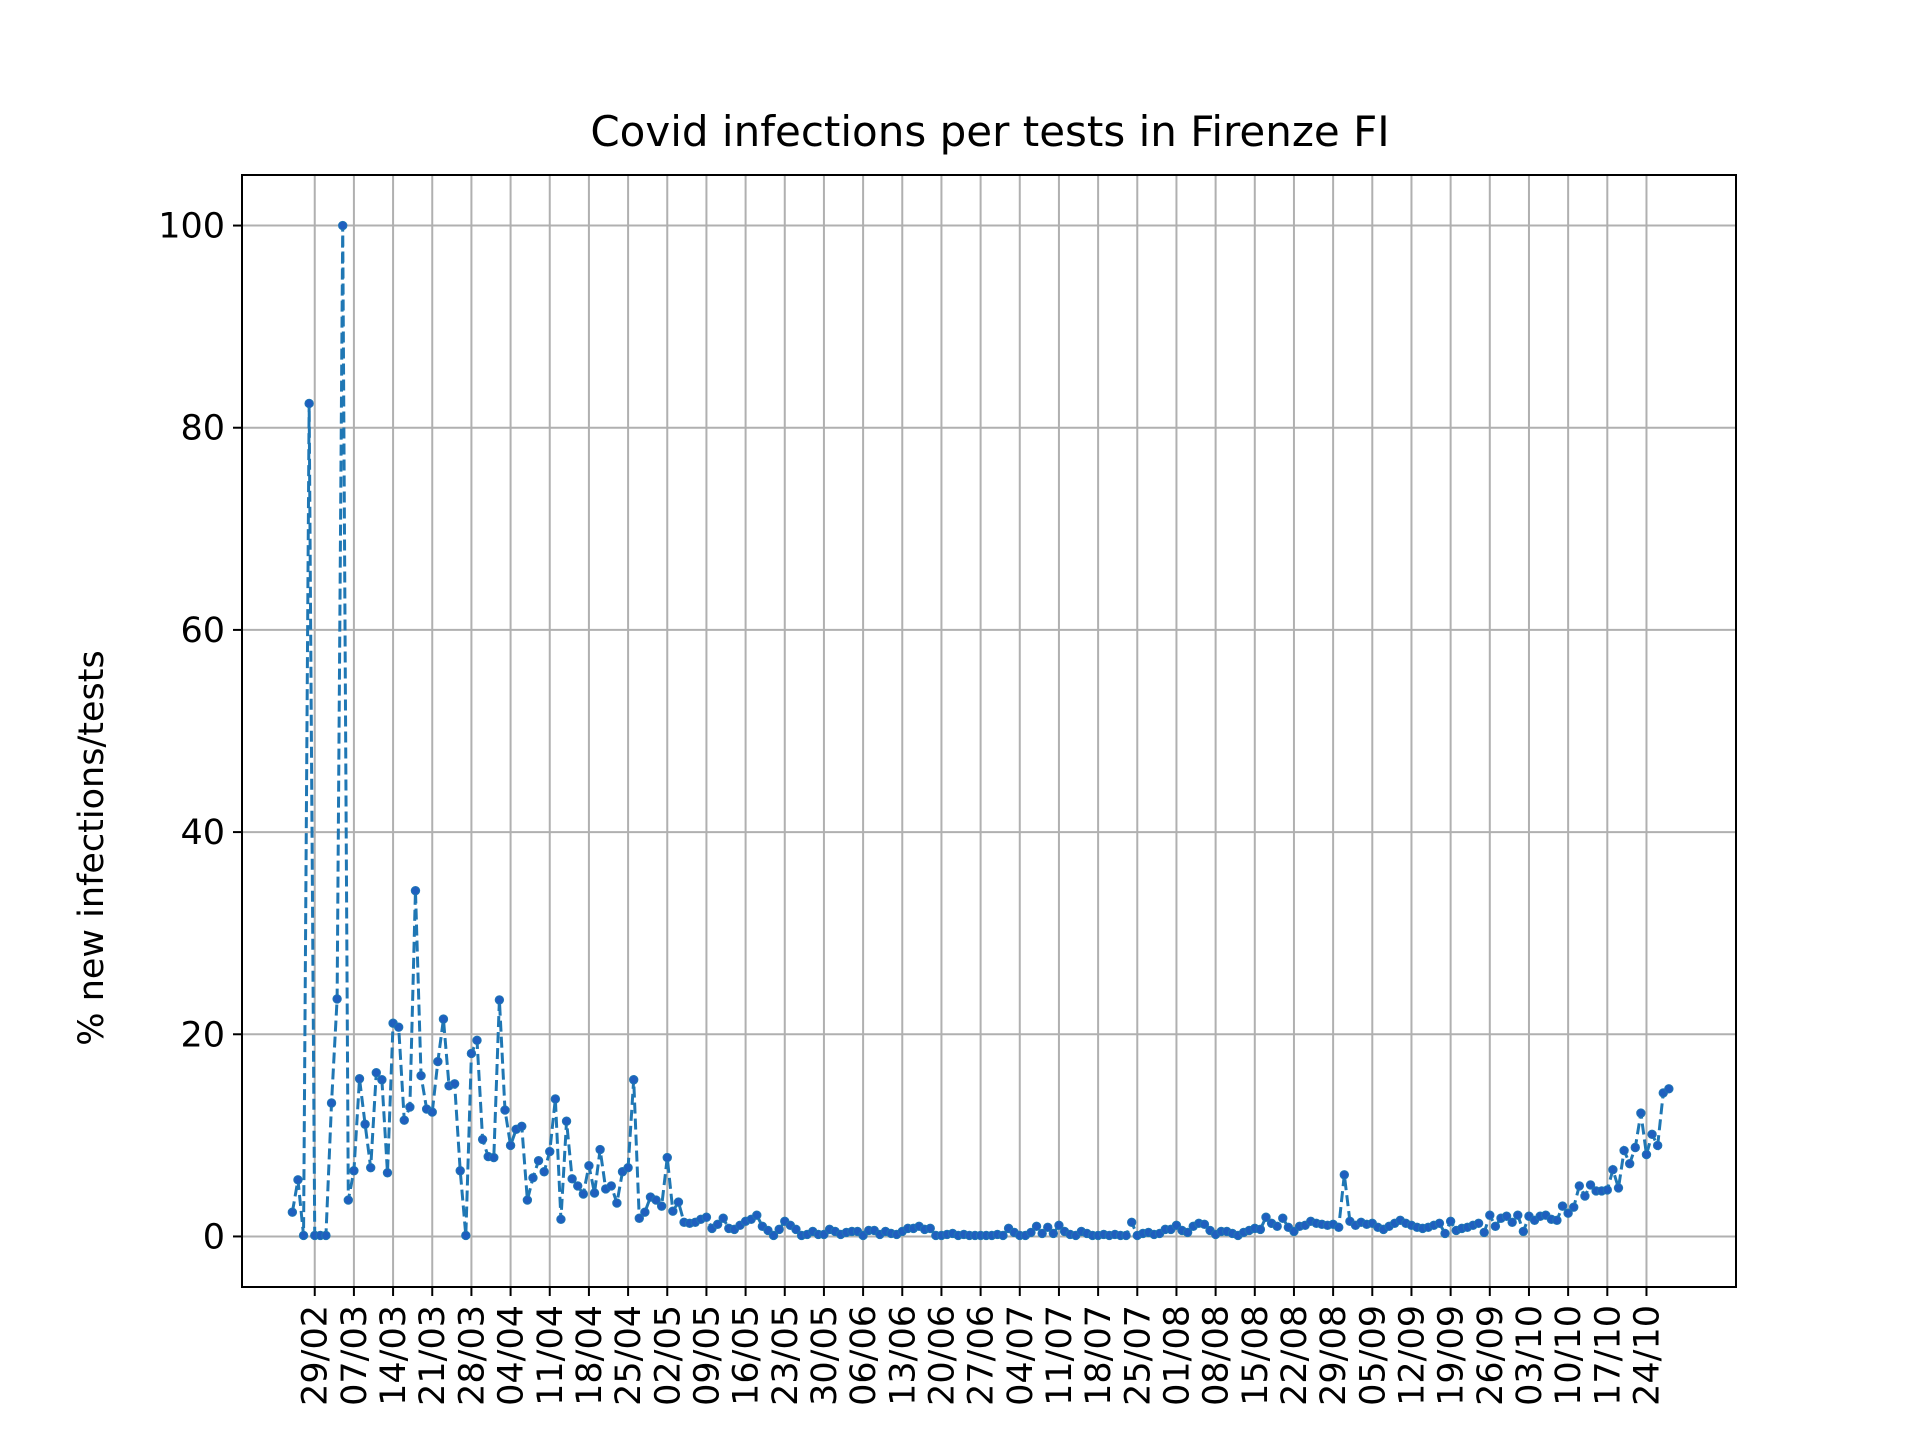 The width and height of the screenshot is (1920, 1440). Describe the element at coordinates (1256, 1355) in the screenshot. I see `x-tick-label: 15/08` at that location.